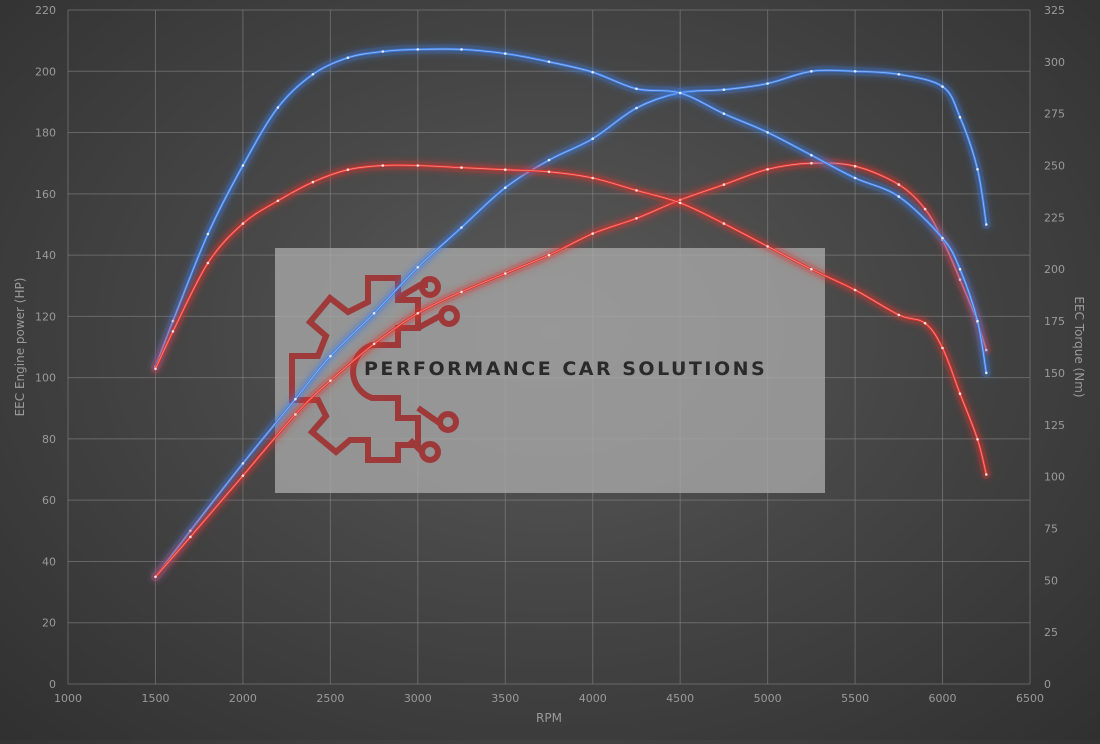 The height and width of the screenshot is (744, 1100). I want to click on left-y-tick-label: 120, so click(45, 316).